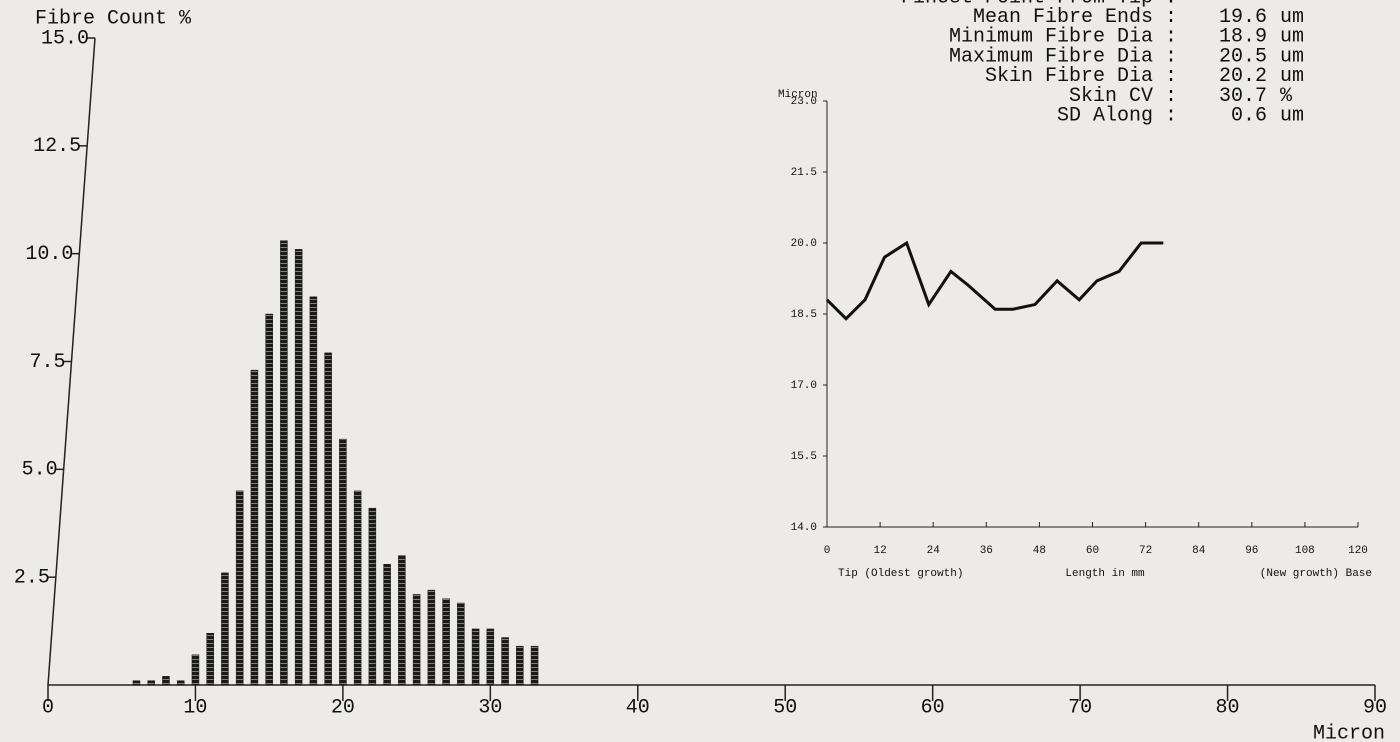  What do you see at coordinates (32, 577) in the screenshot?
I see `y-tick-label: 2.5` at bounding box center [32, 577].